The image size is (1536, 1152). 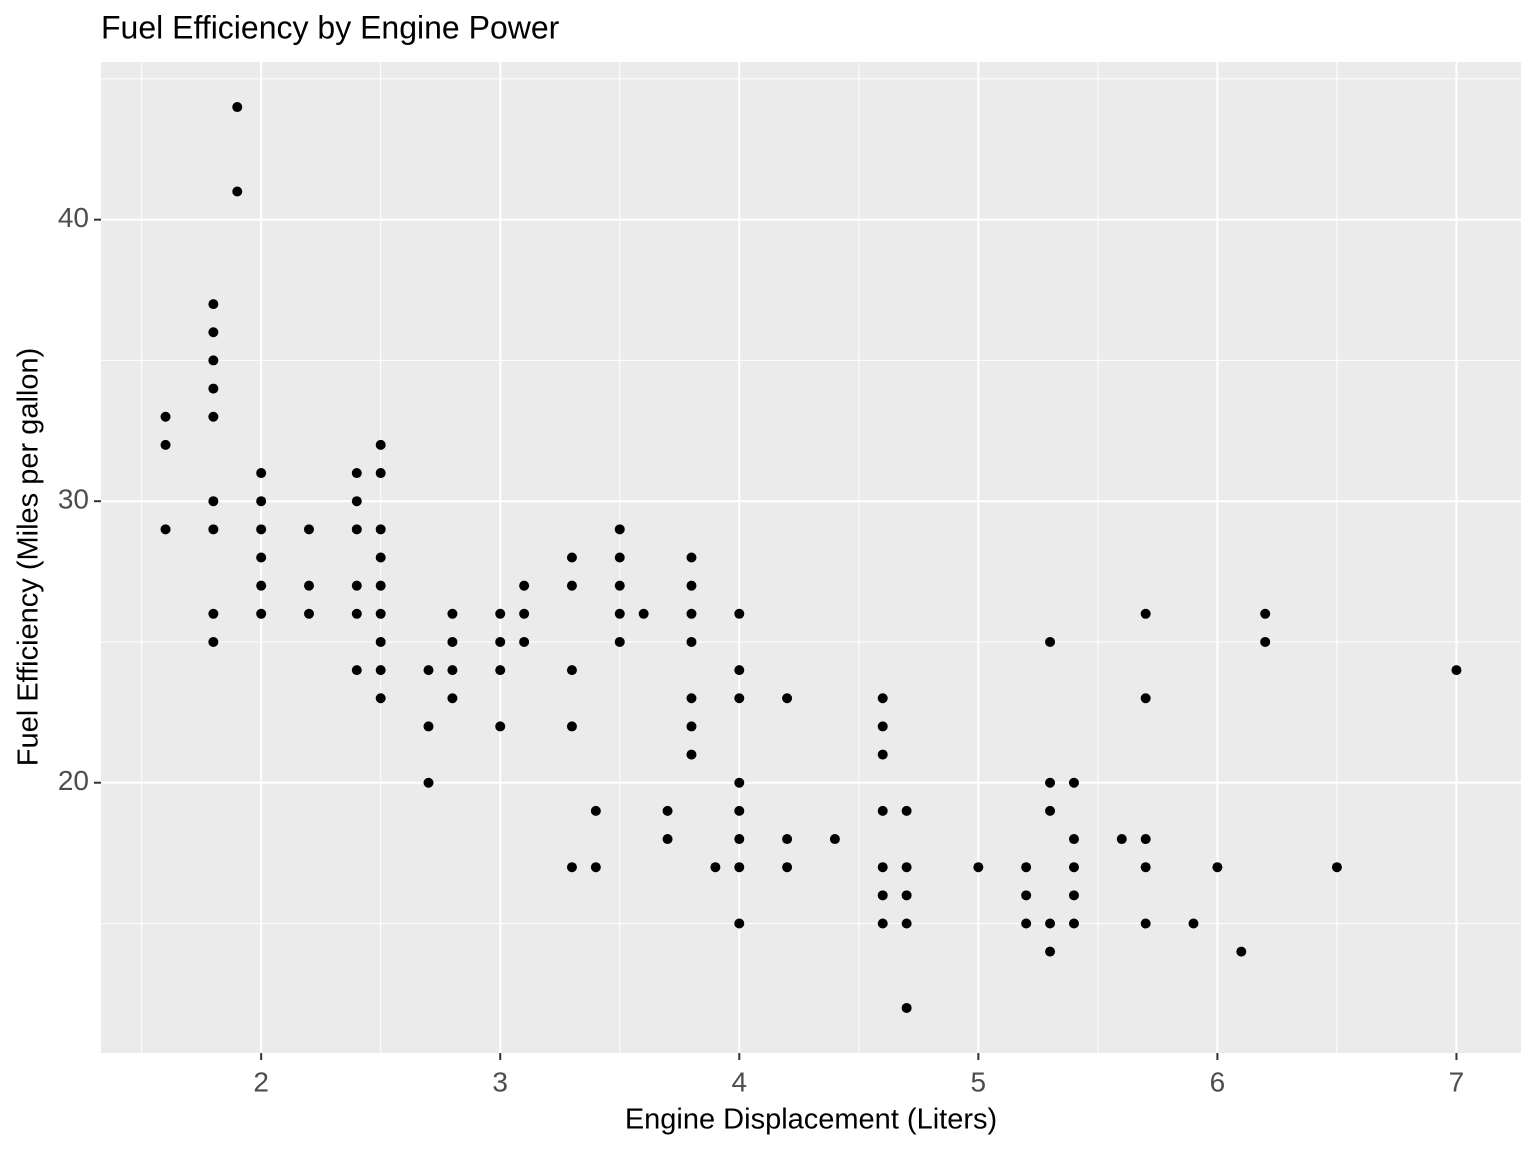 I want to click on x-axis-title: Engine Displacement (Liters), so click(x=811, y=1120).